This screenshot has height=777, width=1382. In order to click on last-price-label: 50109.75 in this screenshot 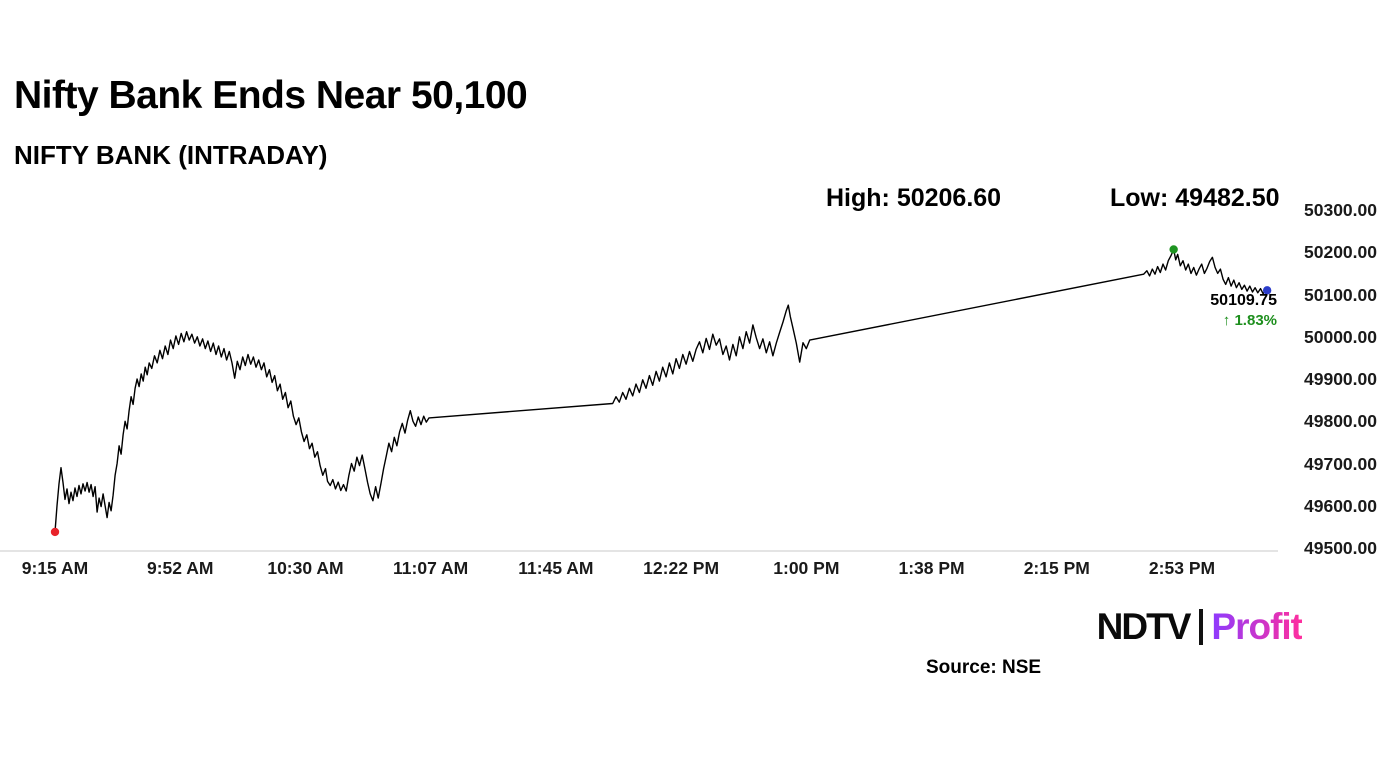, I will do `click(1243, 300)`.